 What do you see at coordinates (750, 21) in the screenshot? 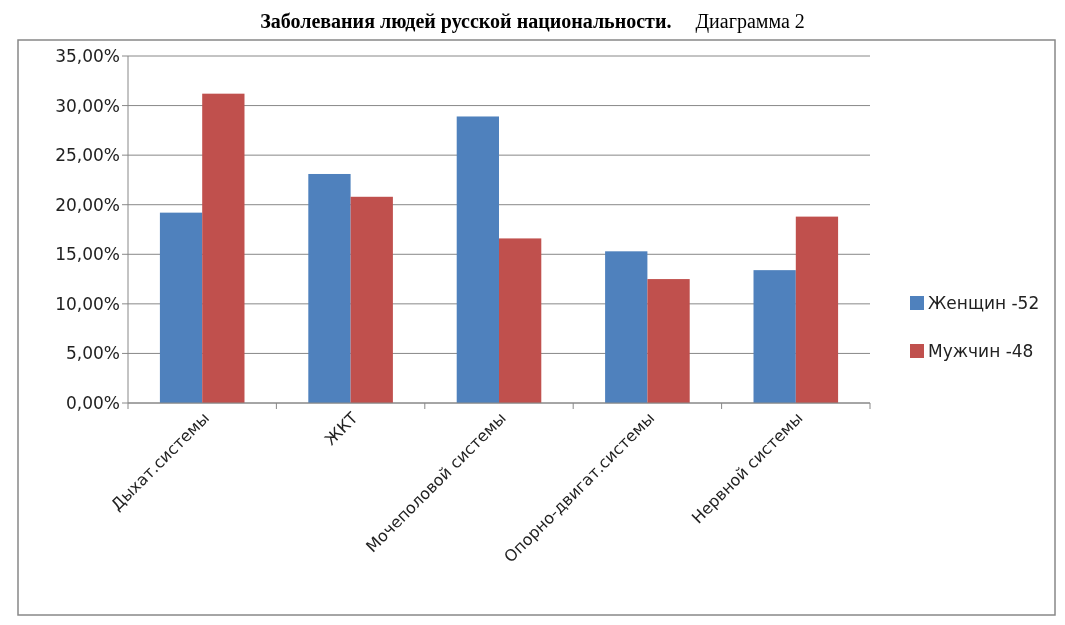
I see `chart-subtitle: Диаграмма 2` at bounding box center [750, 21].